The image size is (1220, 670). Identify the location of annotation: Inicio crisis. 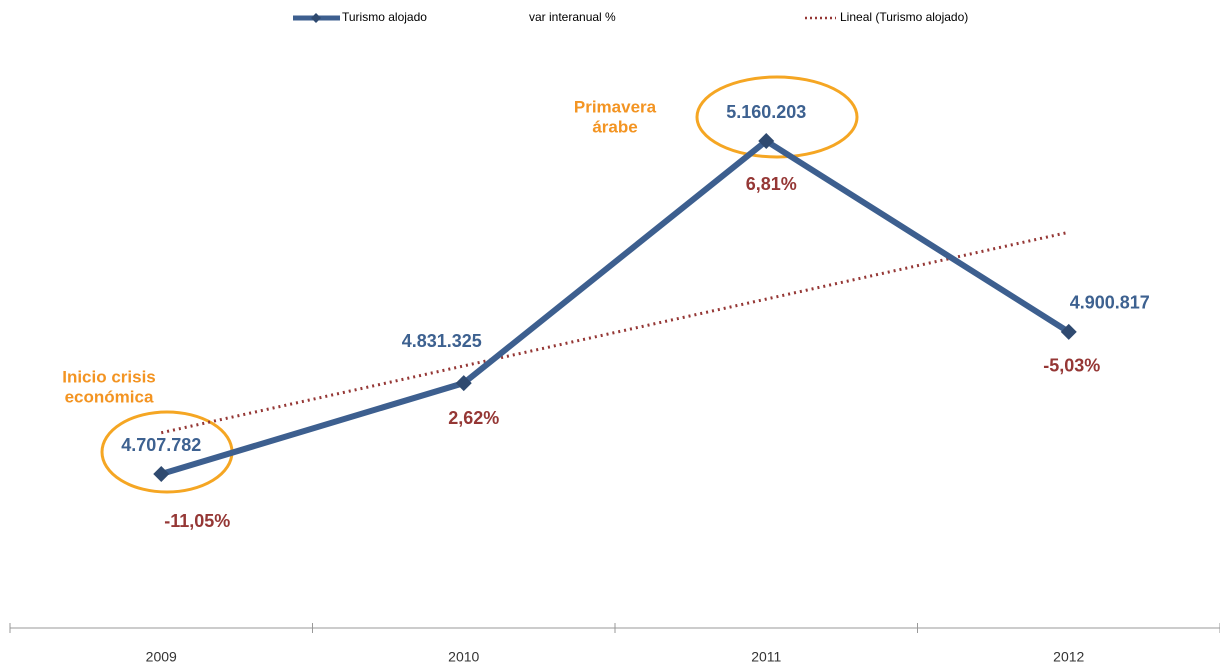
(109, 376).